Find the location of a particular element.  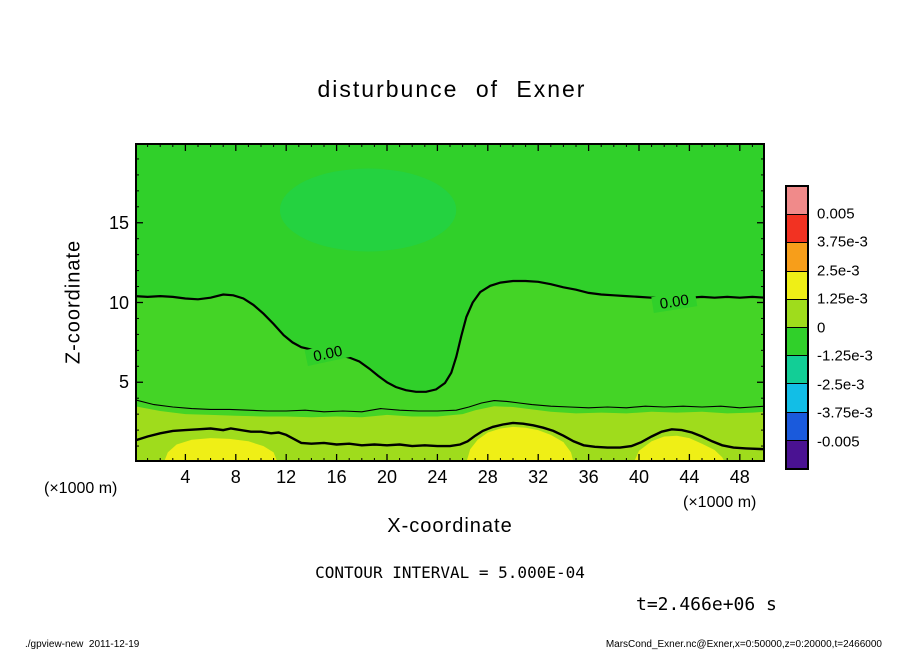

colorbar is located at coordinates (797, 327).